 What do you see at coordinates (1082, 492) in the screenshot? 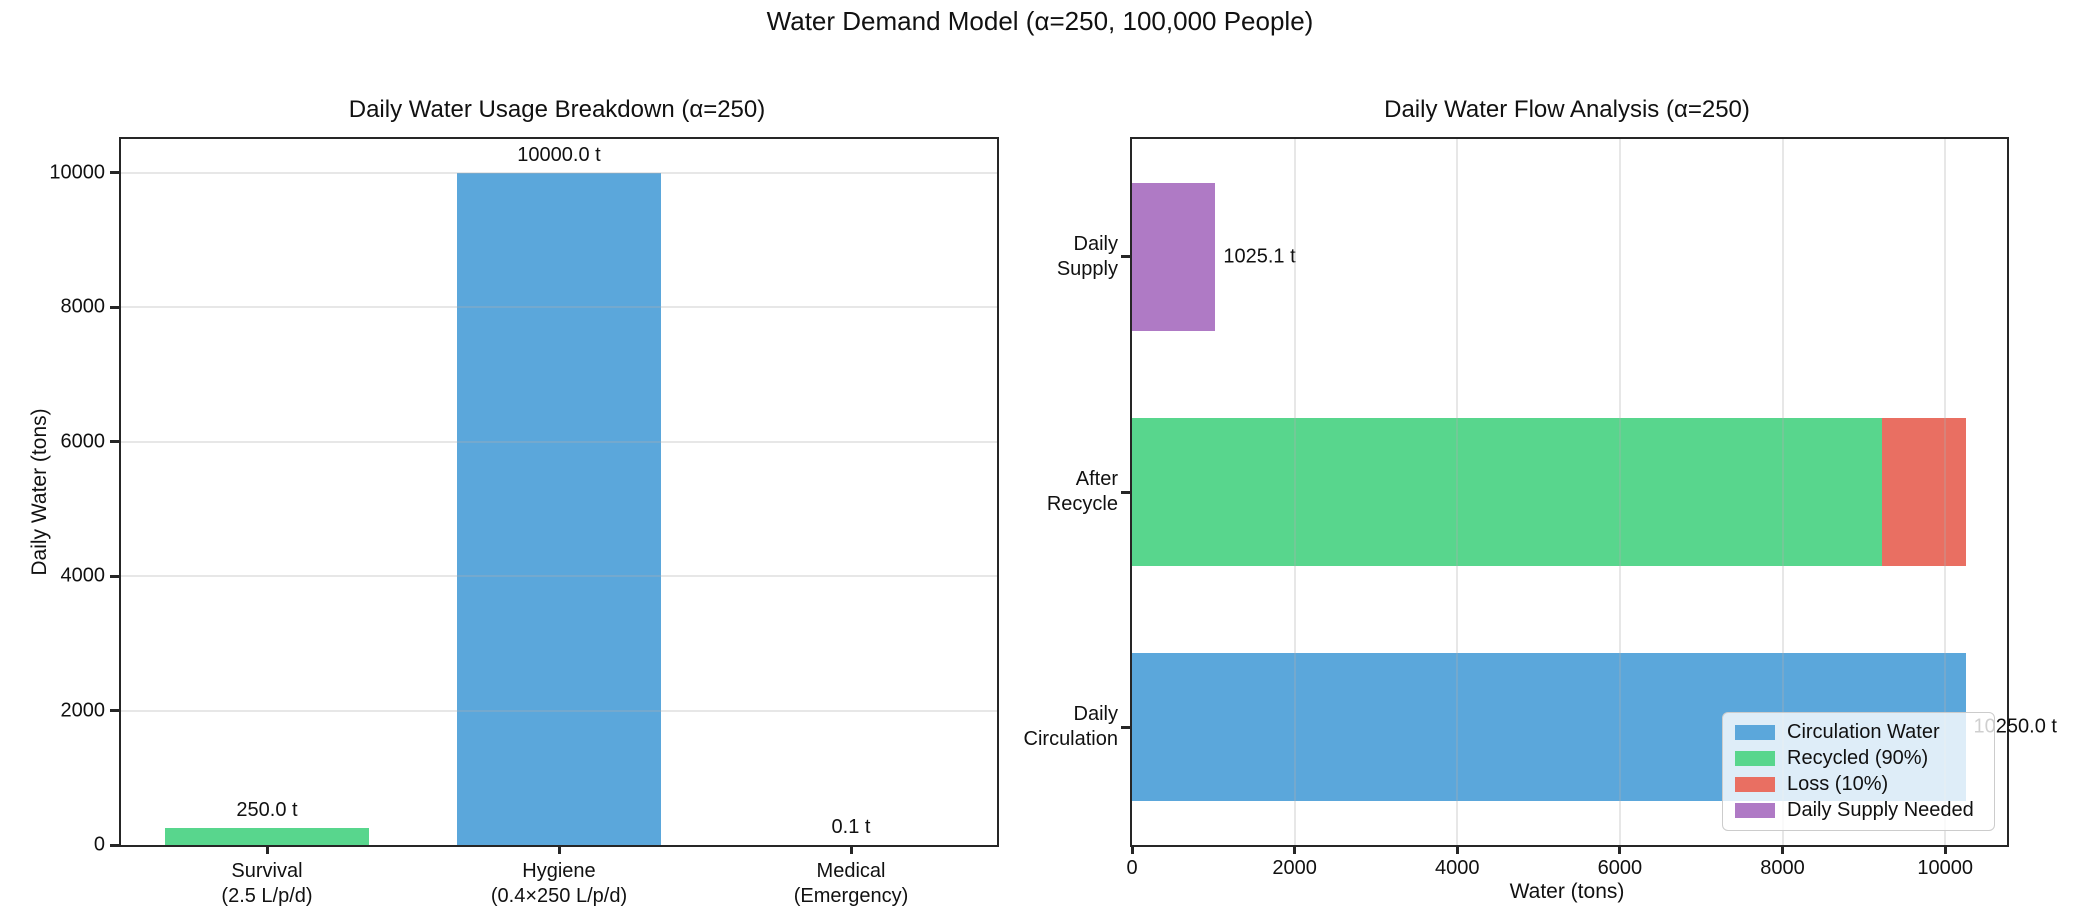
I see `y-category-label: After Recycle` at bounding box center [1082, 492].